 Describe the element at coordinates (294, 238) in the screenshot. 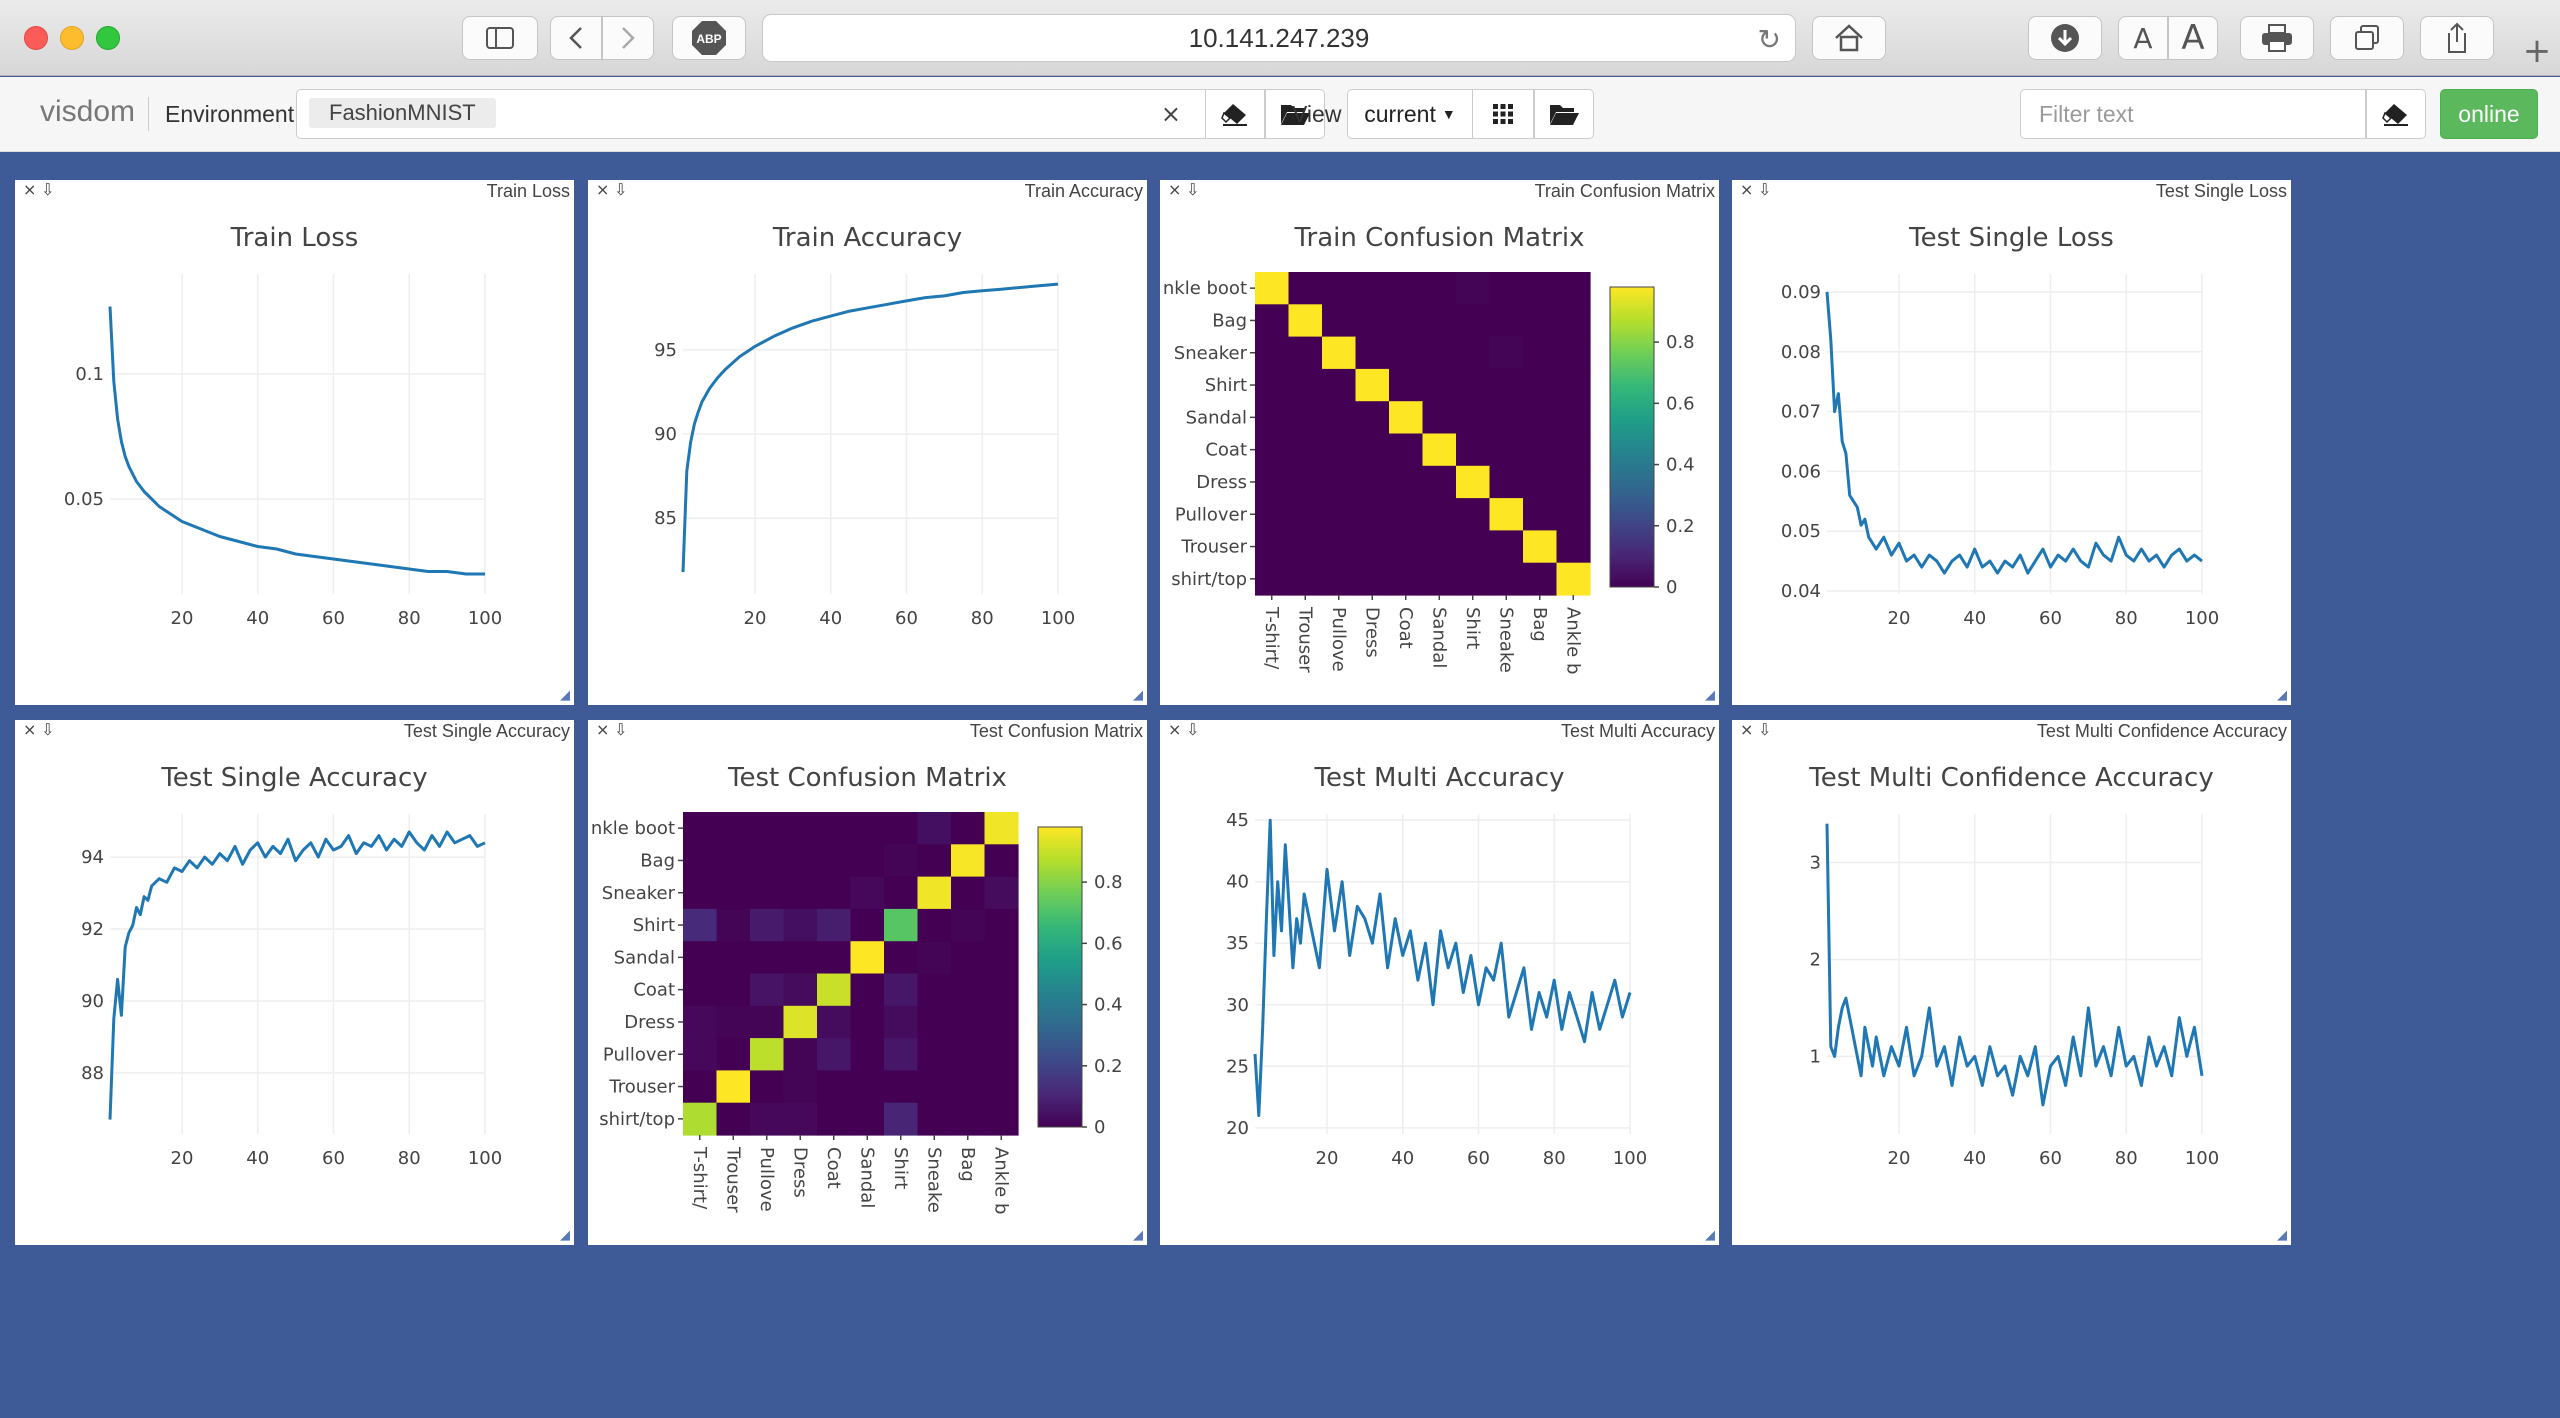

I see `chart-title: Train Loss` at that location.